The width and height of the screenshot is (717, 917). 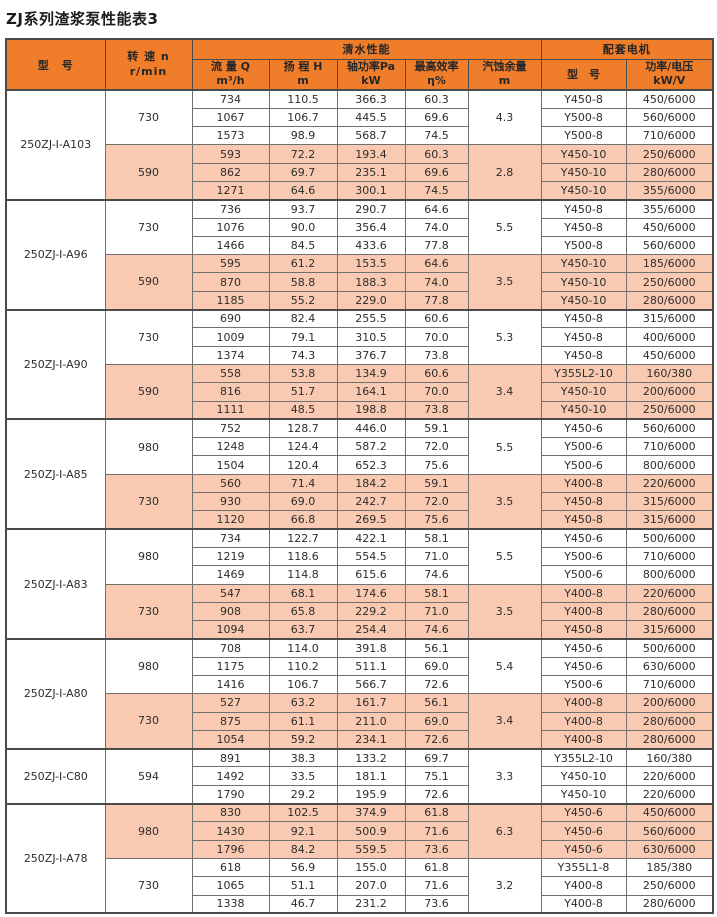 What do you see at coordinates (230, 208) in the screenshot?
I see `flow-cell: 736` at bounding box center [230, 208].